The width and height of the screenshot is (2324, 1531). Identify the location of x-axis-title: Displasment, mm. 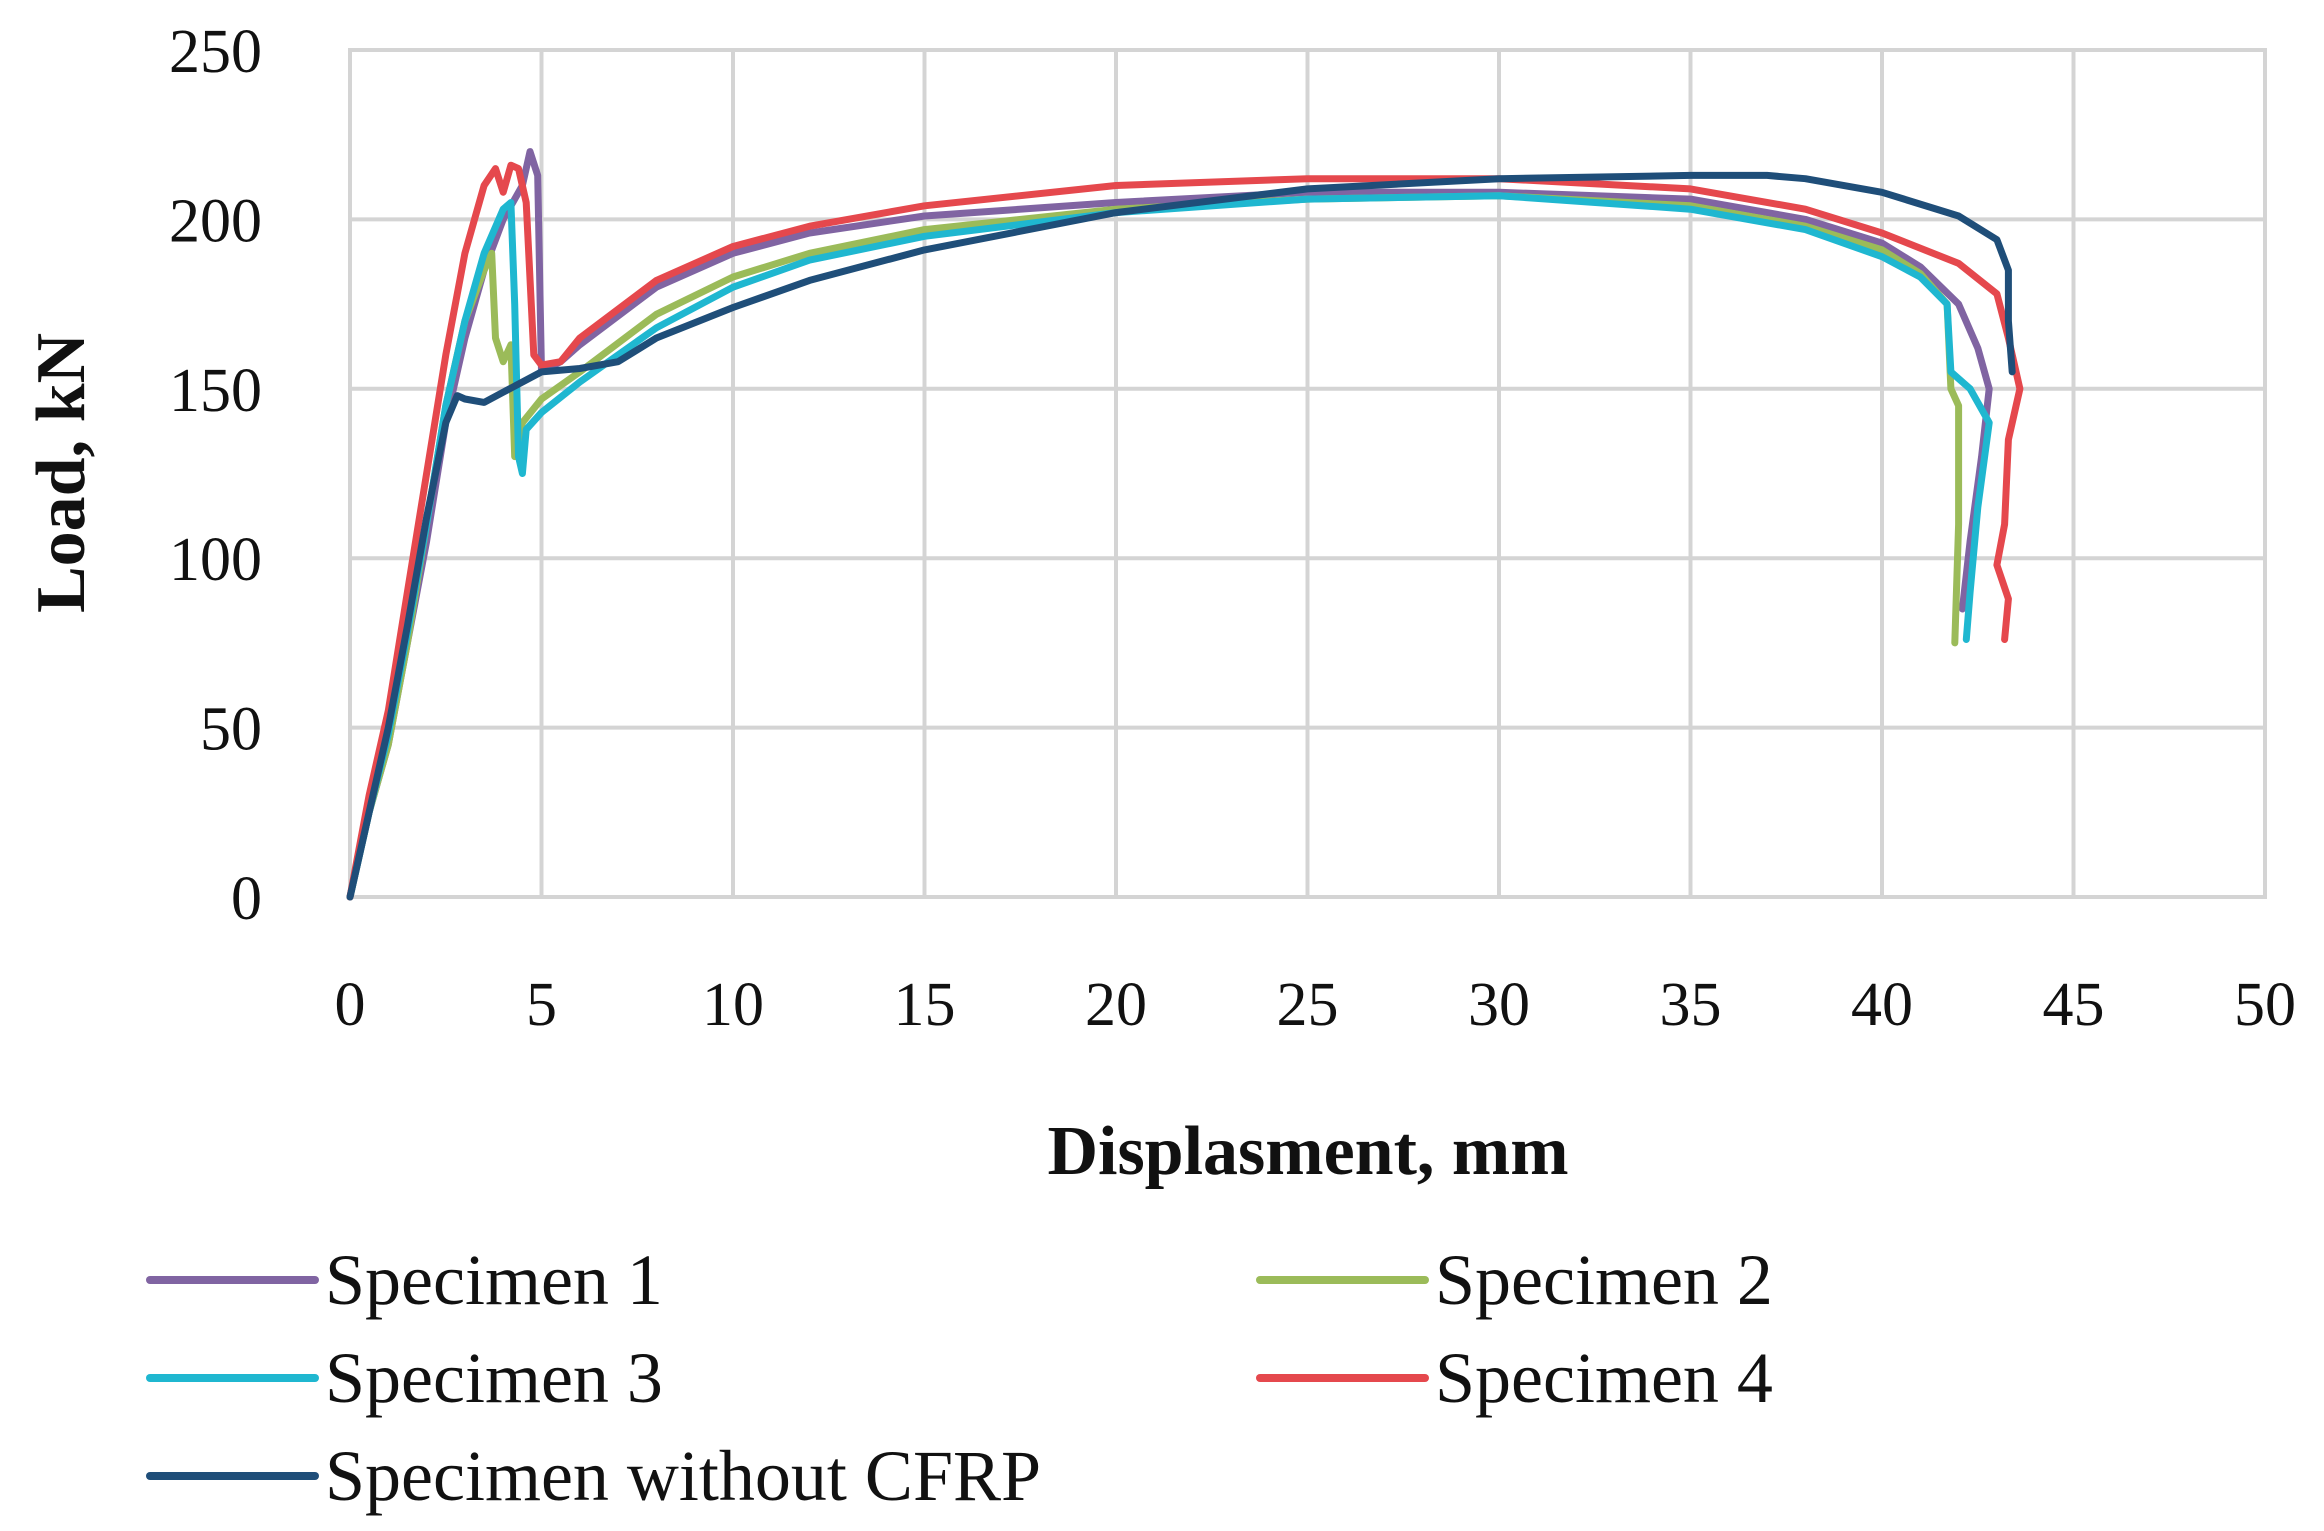
(1307, 1151).